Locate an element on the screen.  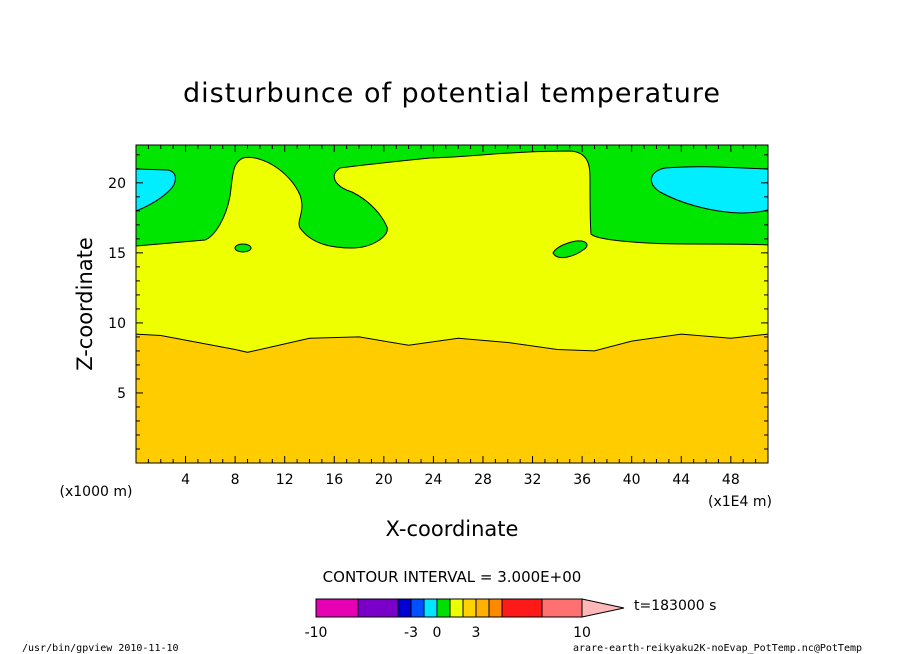
contour-interval-text: CONTOUR INTERVAL = 3.000E+00 is located at coordinates (452, 577).